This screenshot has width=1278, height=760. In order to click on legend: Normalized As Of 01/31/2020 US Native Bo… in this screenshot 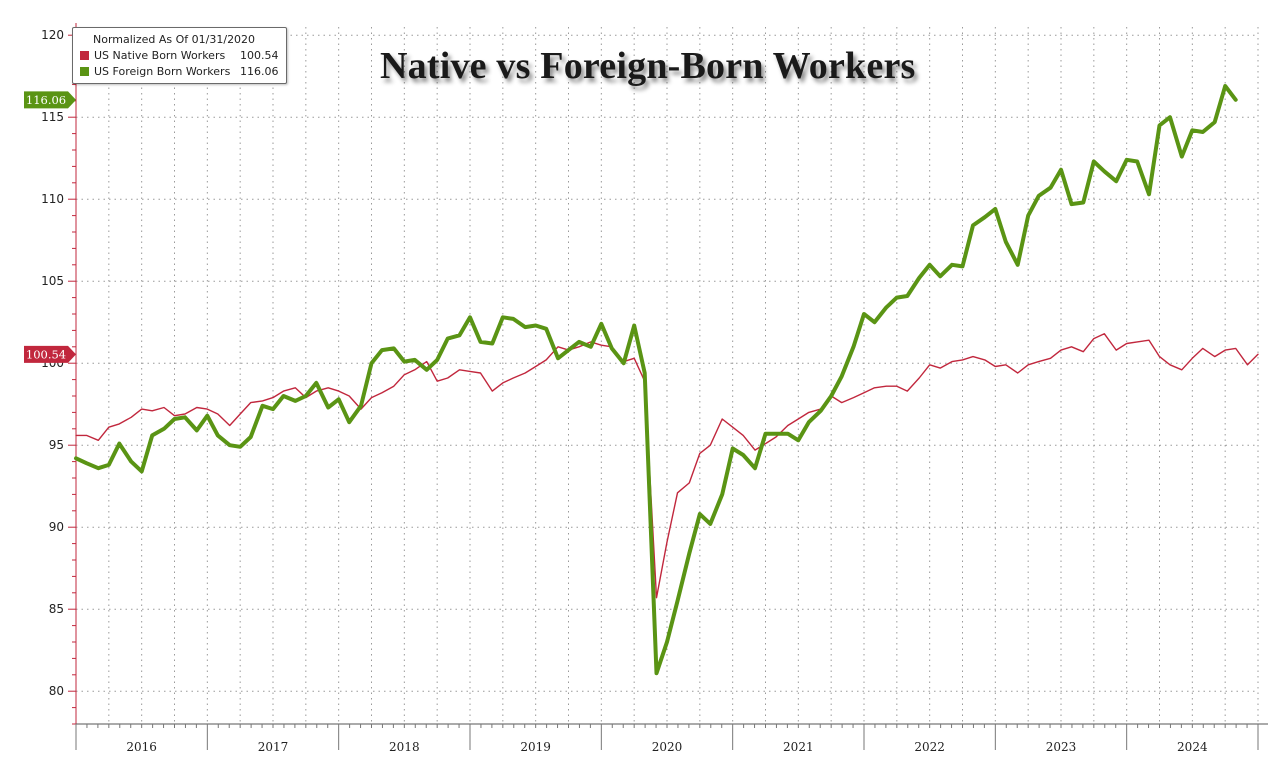, I will do `click(179, 55)`.